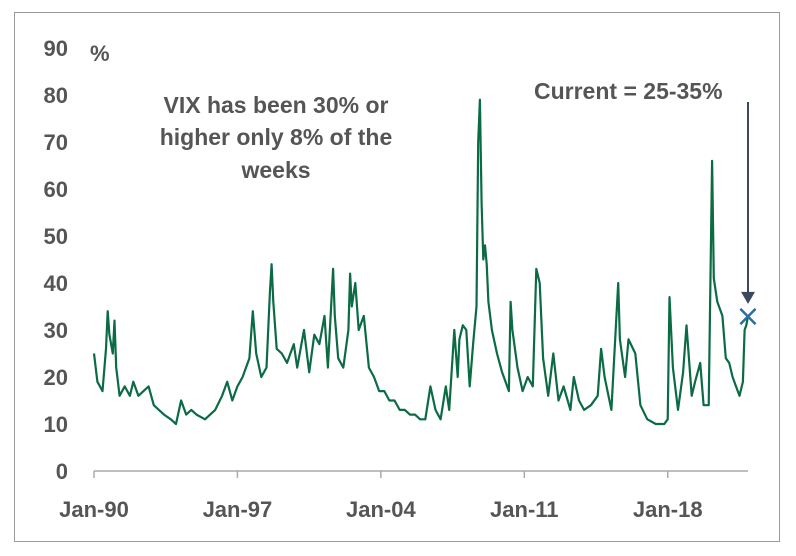 Image resolution: width=796 pixels, height=556 pixels. What do you see at coordinates (94, 509) in the screenshot?
I see `x-tick-label-Jan-90: Jan-90` at bounding box center [94, 509].